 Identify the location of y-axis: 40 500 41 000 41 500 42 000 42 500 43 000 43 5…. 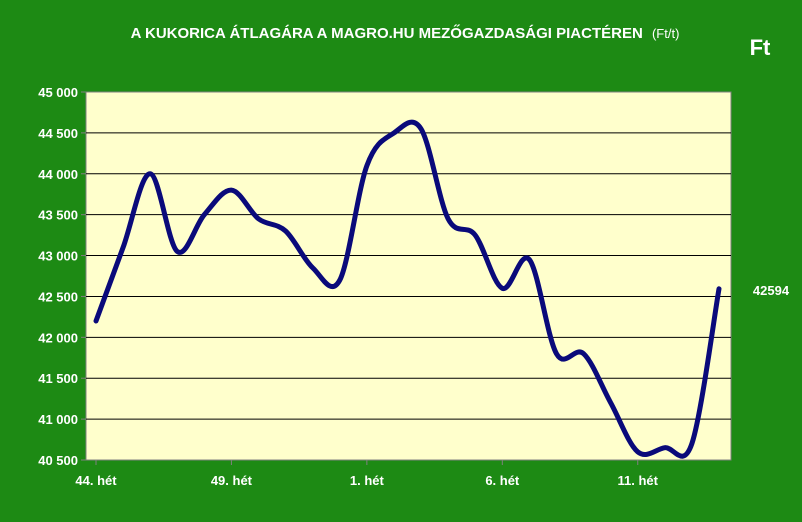
(62, 276).